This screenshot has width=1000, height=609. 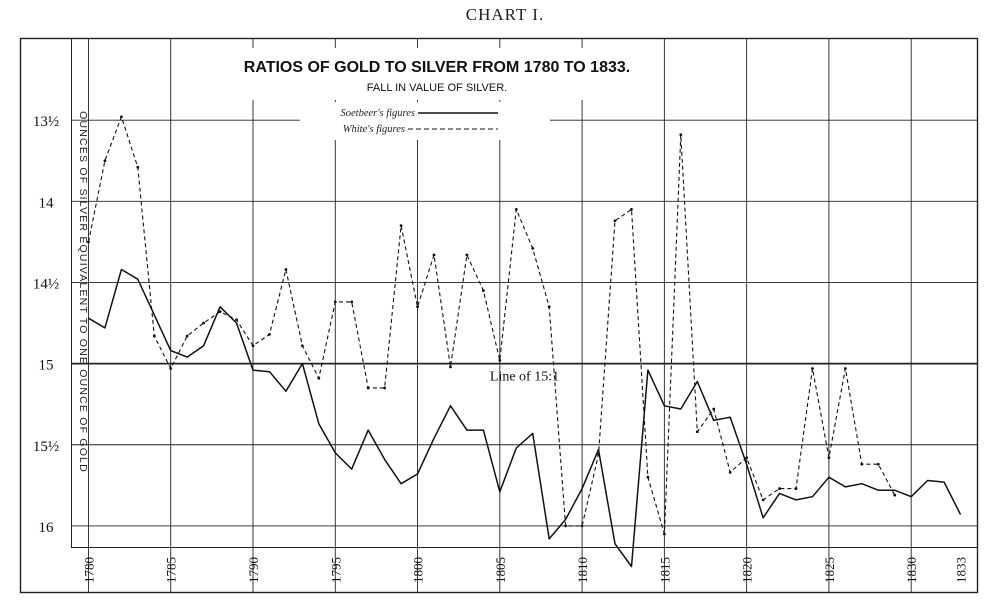 What do you see at coordinates (46, 447) in the screenshot?
I see `y-tick-label: 15½` at bounding box center [46, 447].